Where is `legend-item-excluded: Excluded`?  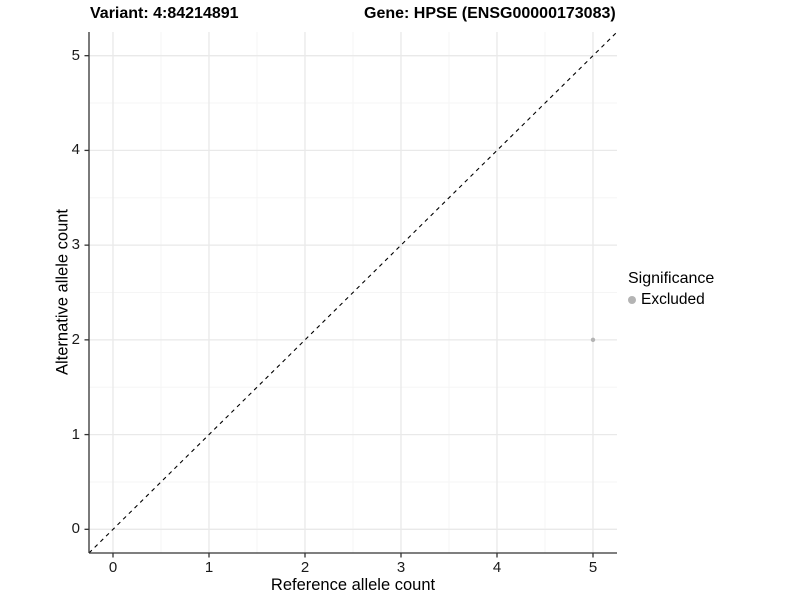 legend-item-excluded: Excluded is located at coordinates (671, 300).